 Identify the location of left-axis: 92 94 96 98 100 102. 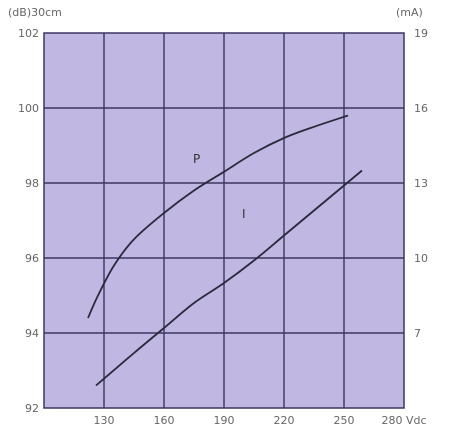
(28, 221).